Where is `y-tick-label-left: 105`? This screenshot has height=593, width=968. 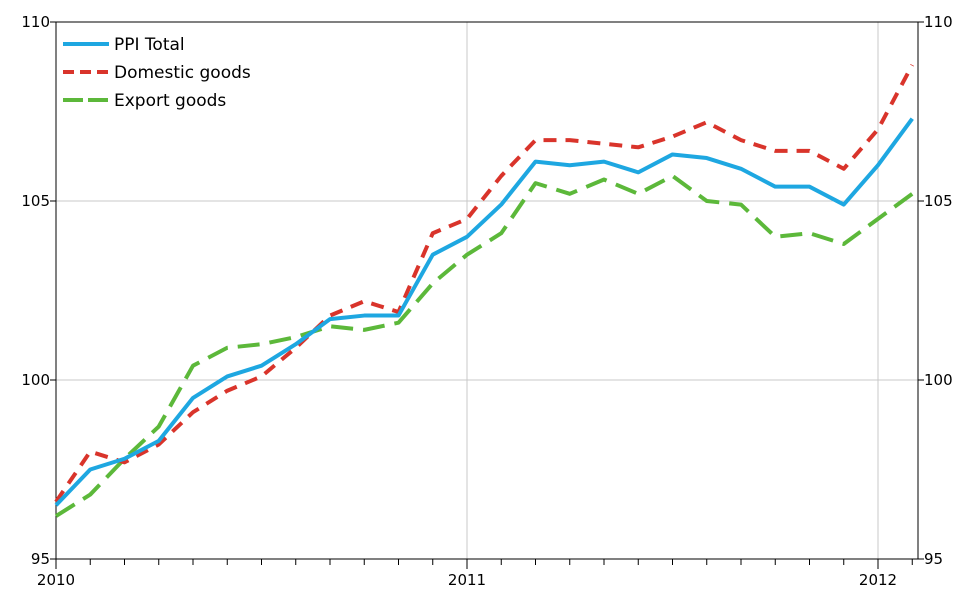 y-tick-label-left: 105 is located at coordinates (35, 201).